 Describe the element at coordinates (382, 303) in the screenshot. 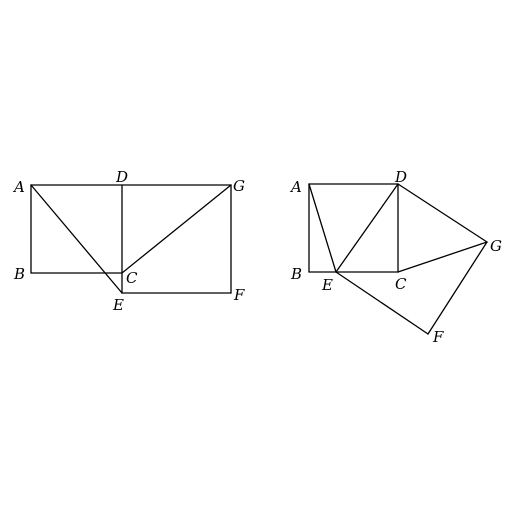

I see `segment-ef` at that location.